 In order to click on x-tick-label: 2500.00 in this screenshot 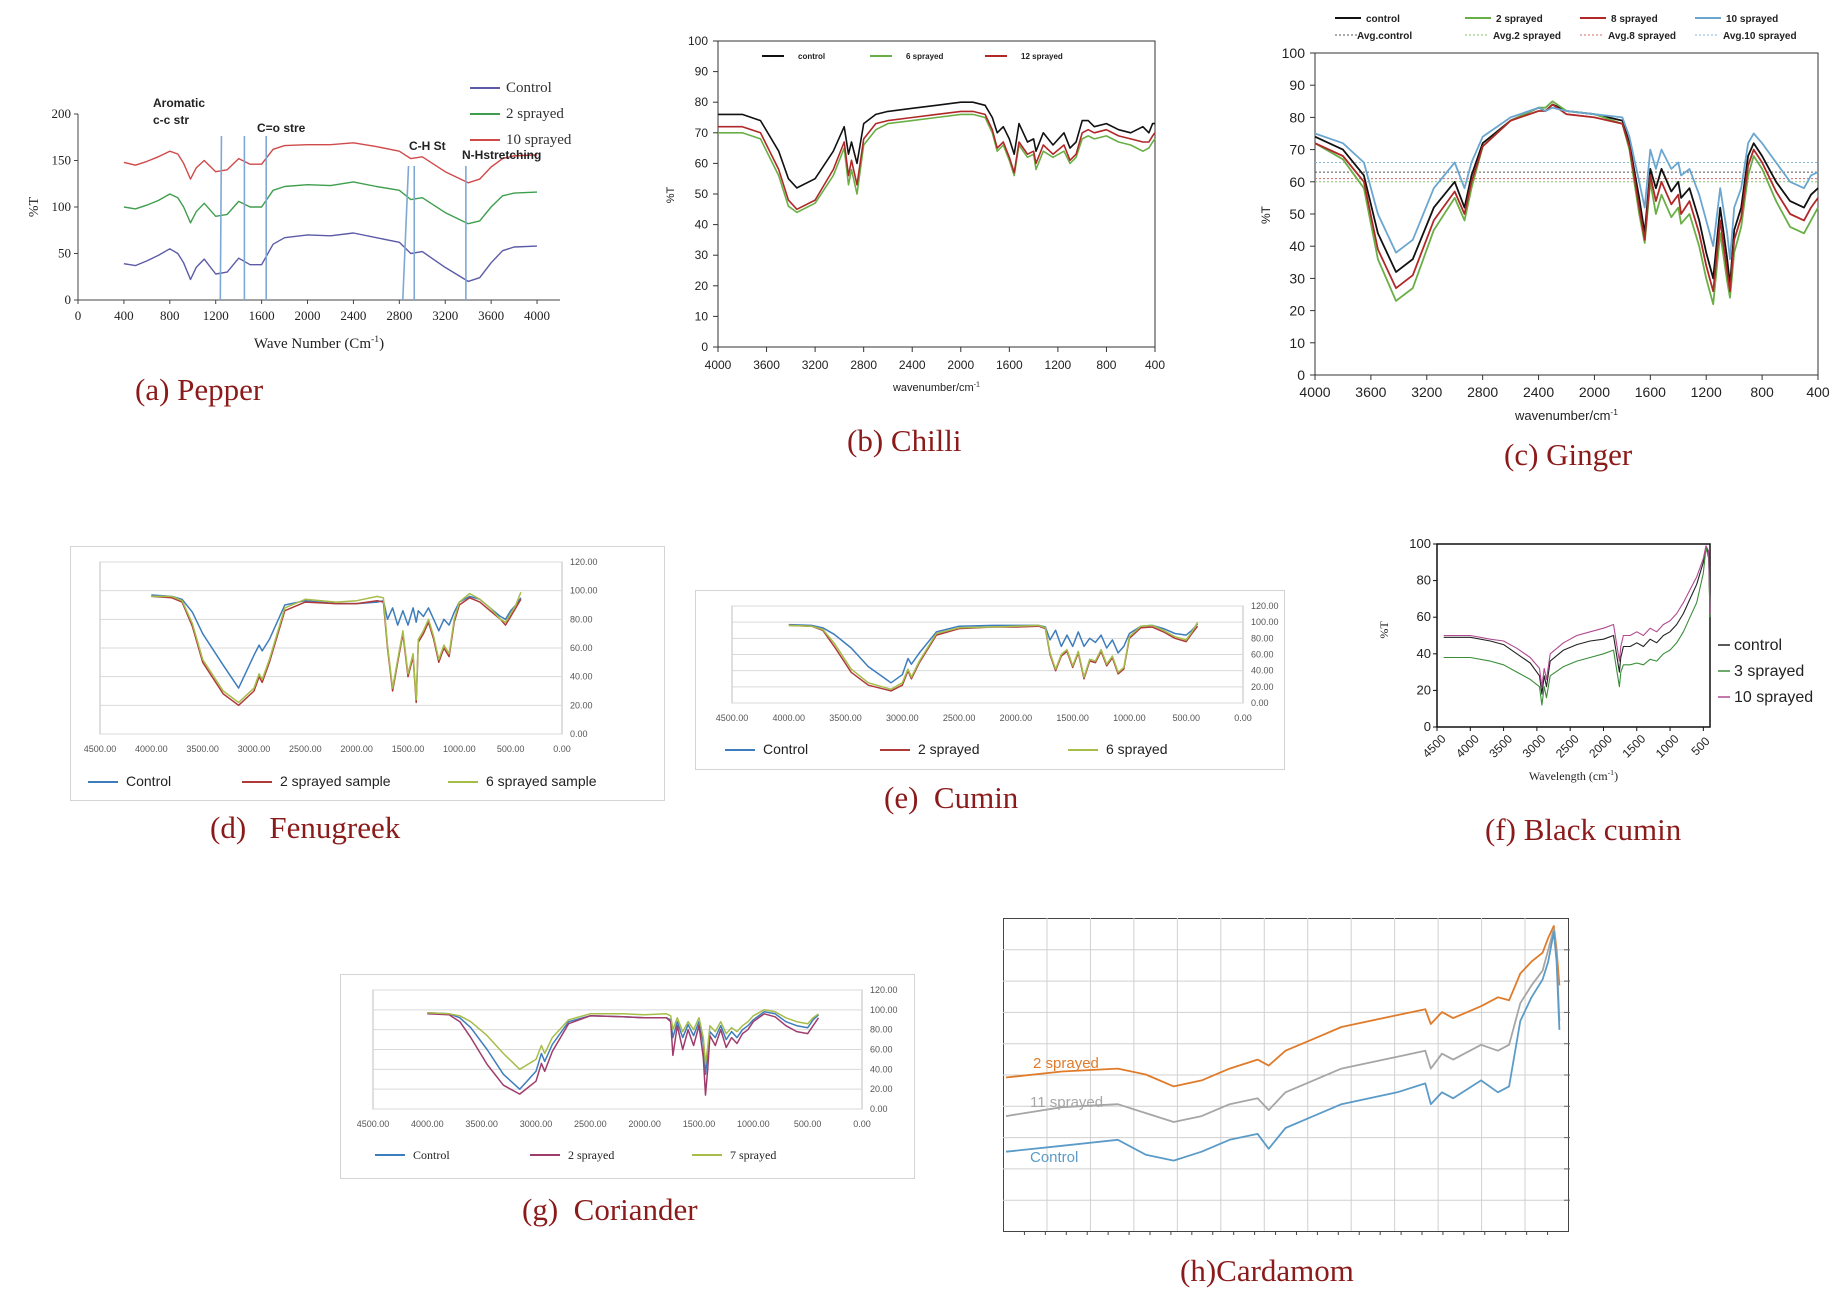, I will do `click(305, 749)`.